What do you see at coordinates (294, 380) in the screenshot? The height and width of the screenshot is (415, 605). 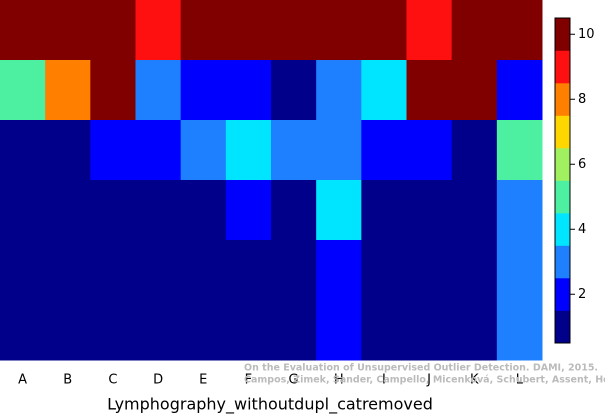 I see `x-tick-label: G` at bounding box center [294, 380].